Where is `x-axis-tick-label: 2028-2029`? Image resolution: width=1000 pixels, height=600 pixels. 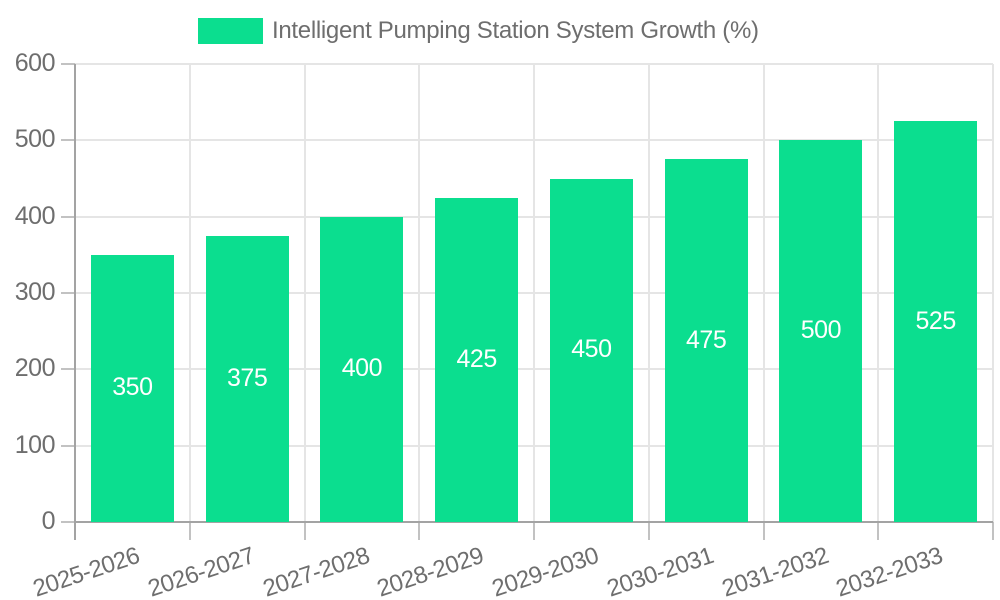 x-axis-tick-label: 2028-2029 is located at coordinates (431, 571).